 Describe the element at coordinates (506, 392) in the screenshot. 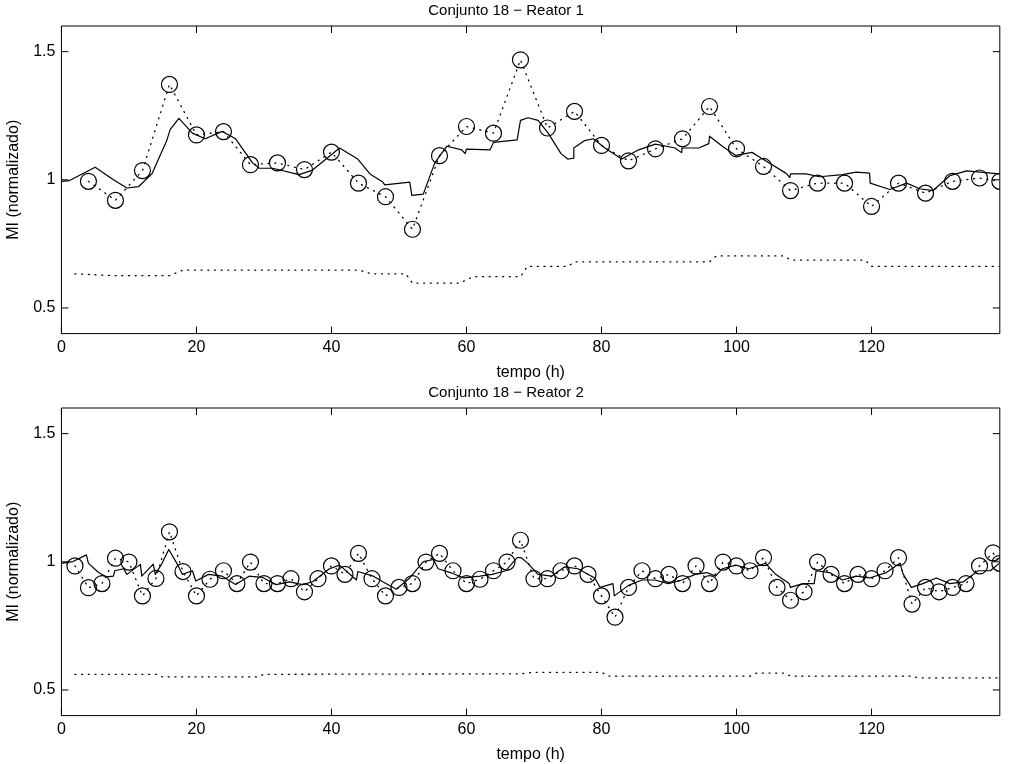

I see `chart-title: Conjunto 18 − Reator 2` at that location.